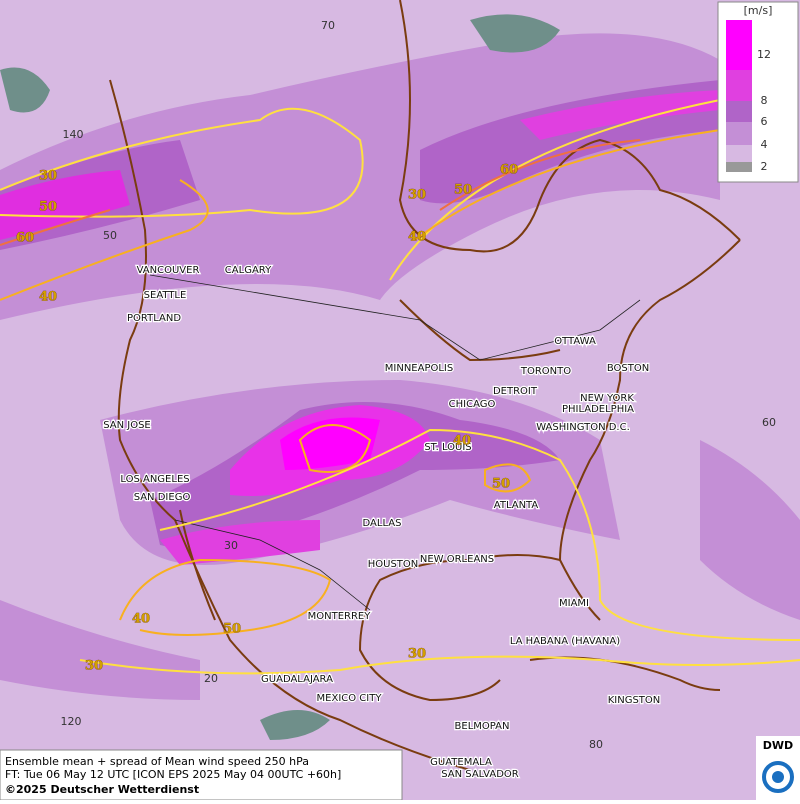 Image resolution: width=800 pixels, height=804 pixels. I want to click on grid-label: 20, so click(211, 678).